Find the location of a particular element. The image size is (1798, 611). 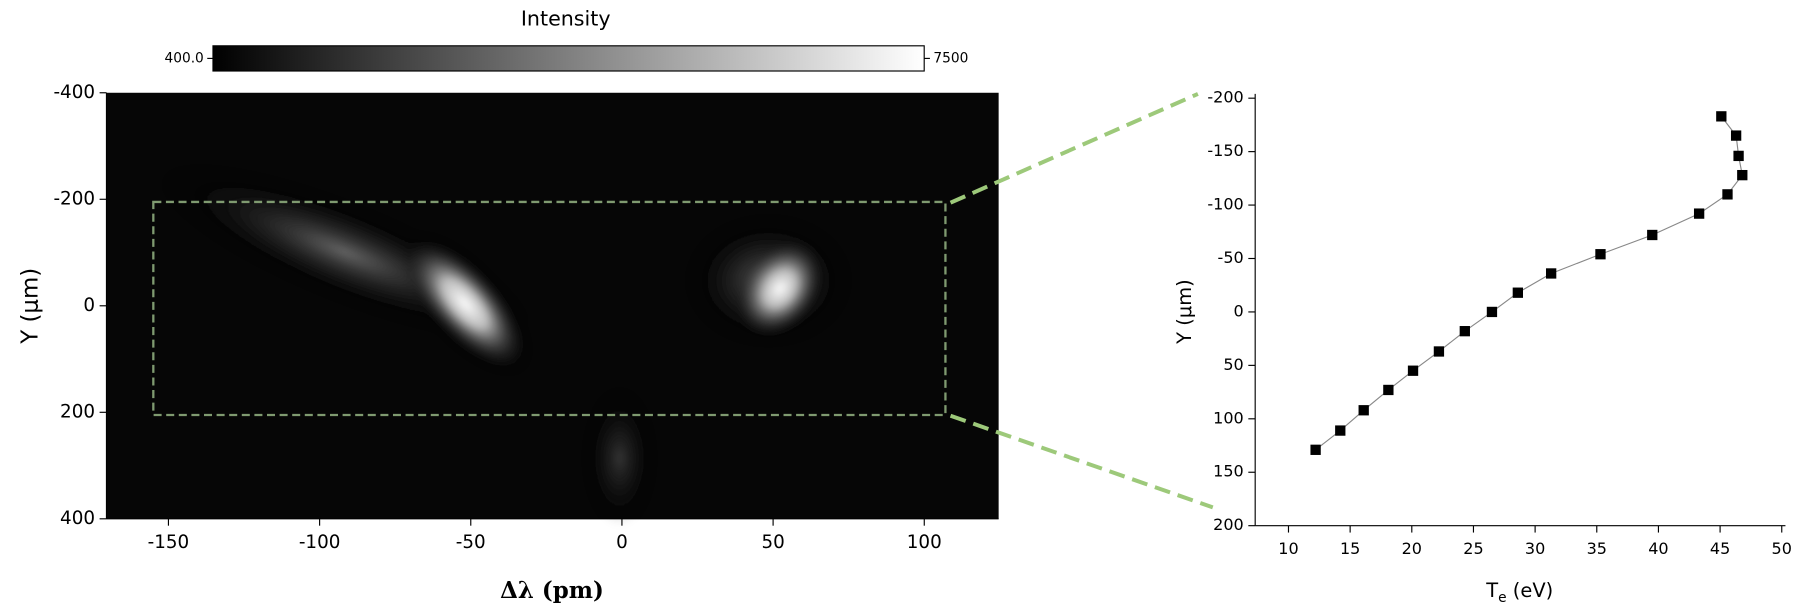

x-tick-label: -150 is located at coordinates (169, 542).